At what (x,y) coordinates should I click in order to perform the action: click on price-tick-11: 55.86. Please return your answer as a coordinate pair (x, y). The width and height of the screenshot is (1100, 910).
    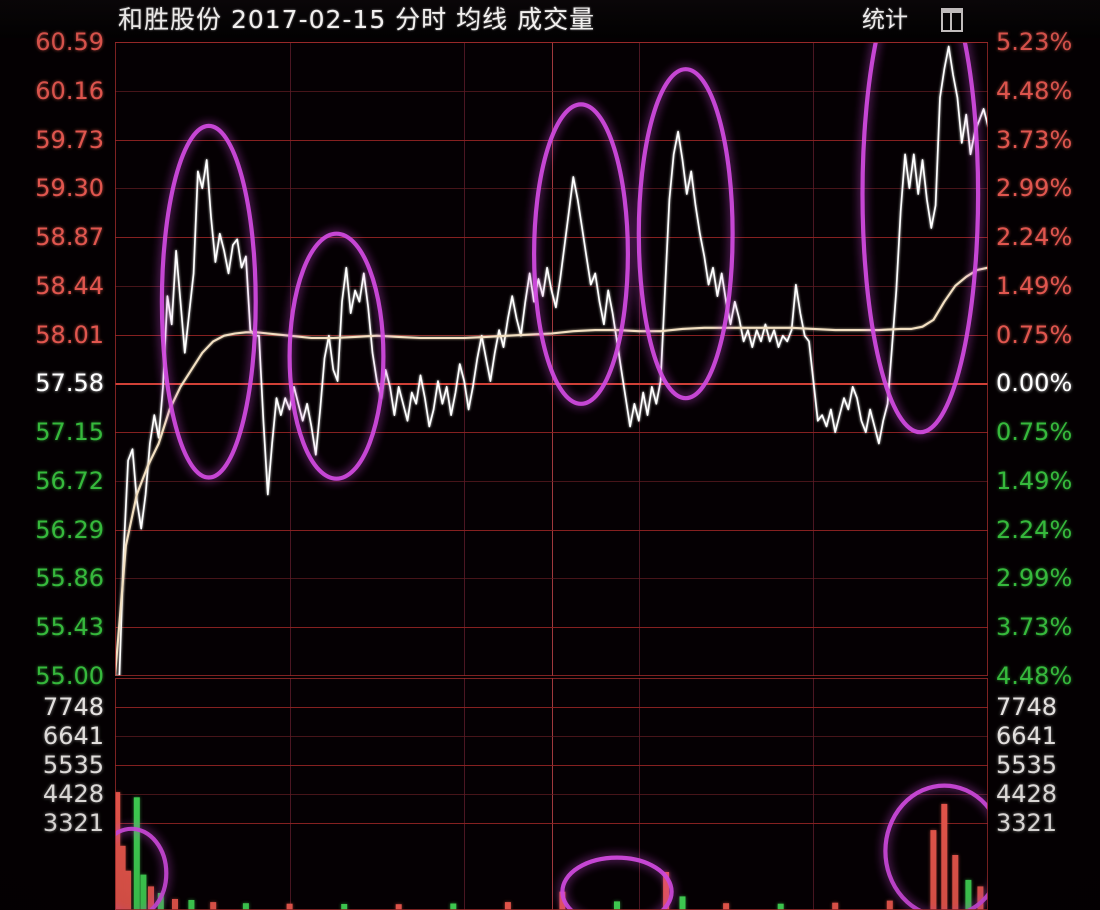
    Looking at the image, I should click on (69, 578).